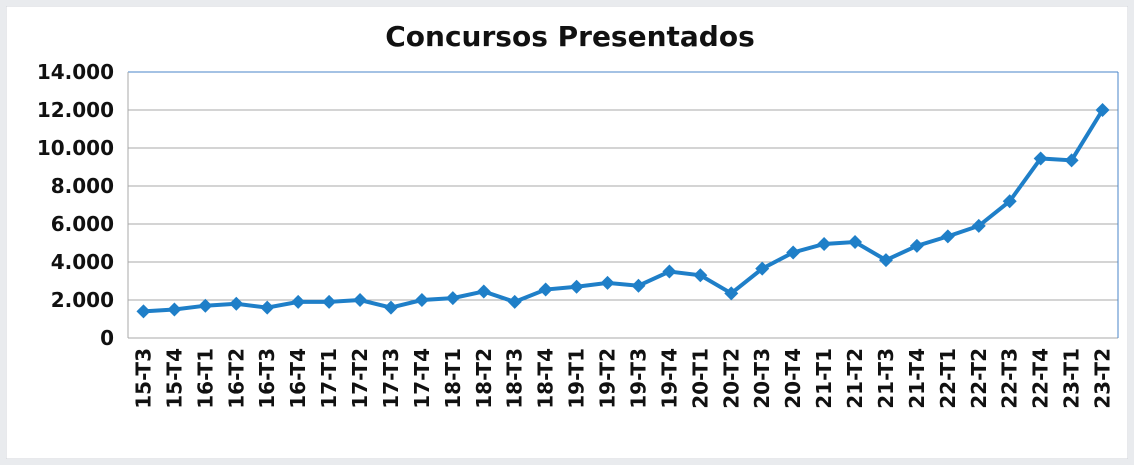  What do you see at coordinates (75, 148) in the screenshot?
I see `y-tick-label: 10.000` at bounding box center [75, 148].